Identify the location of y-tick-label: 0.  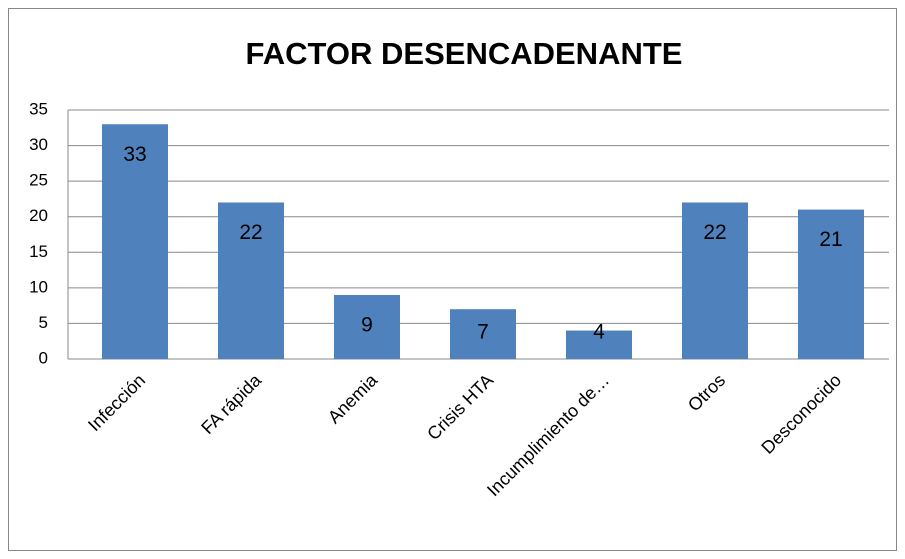
(43, 357).